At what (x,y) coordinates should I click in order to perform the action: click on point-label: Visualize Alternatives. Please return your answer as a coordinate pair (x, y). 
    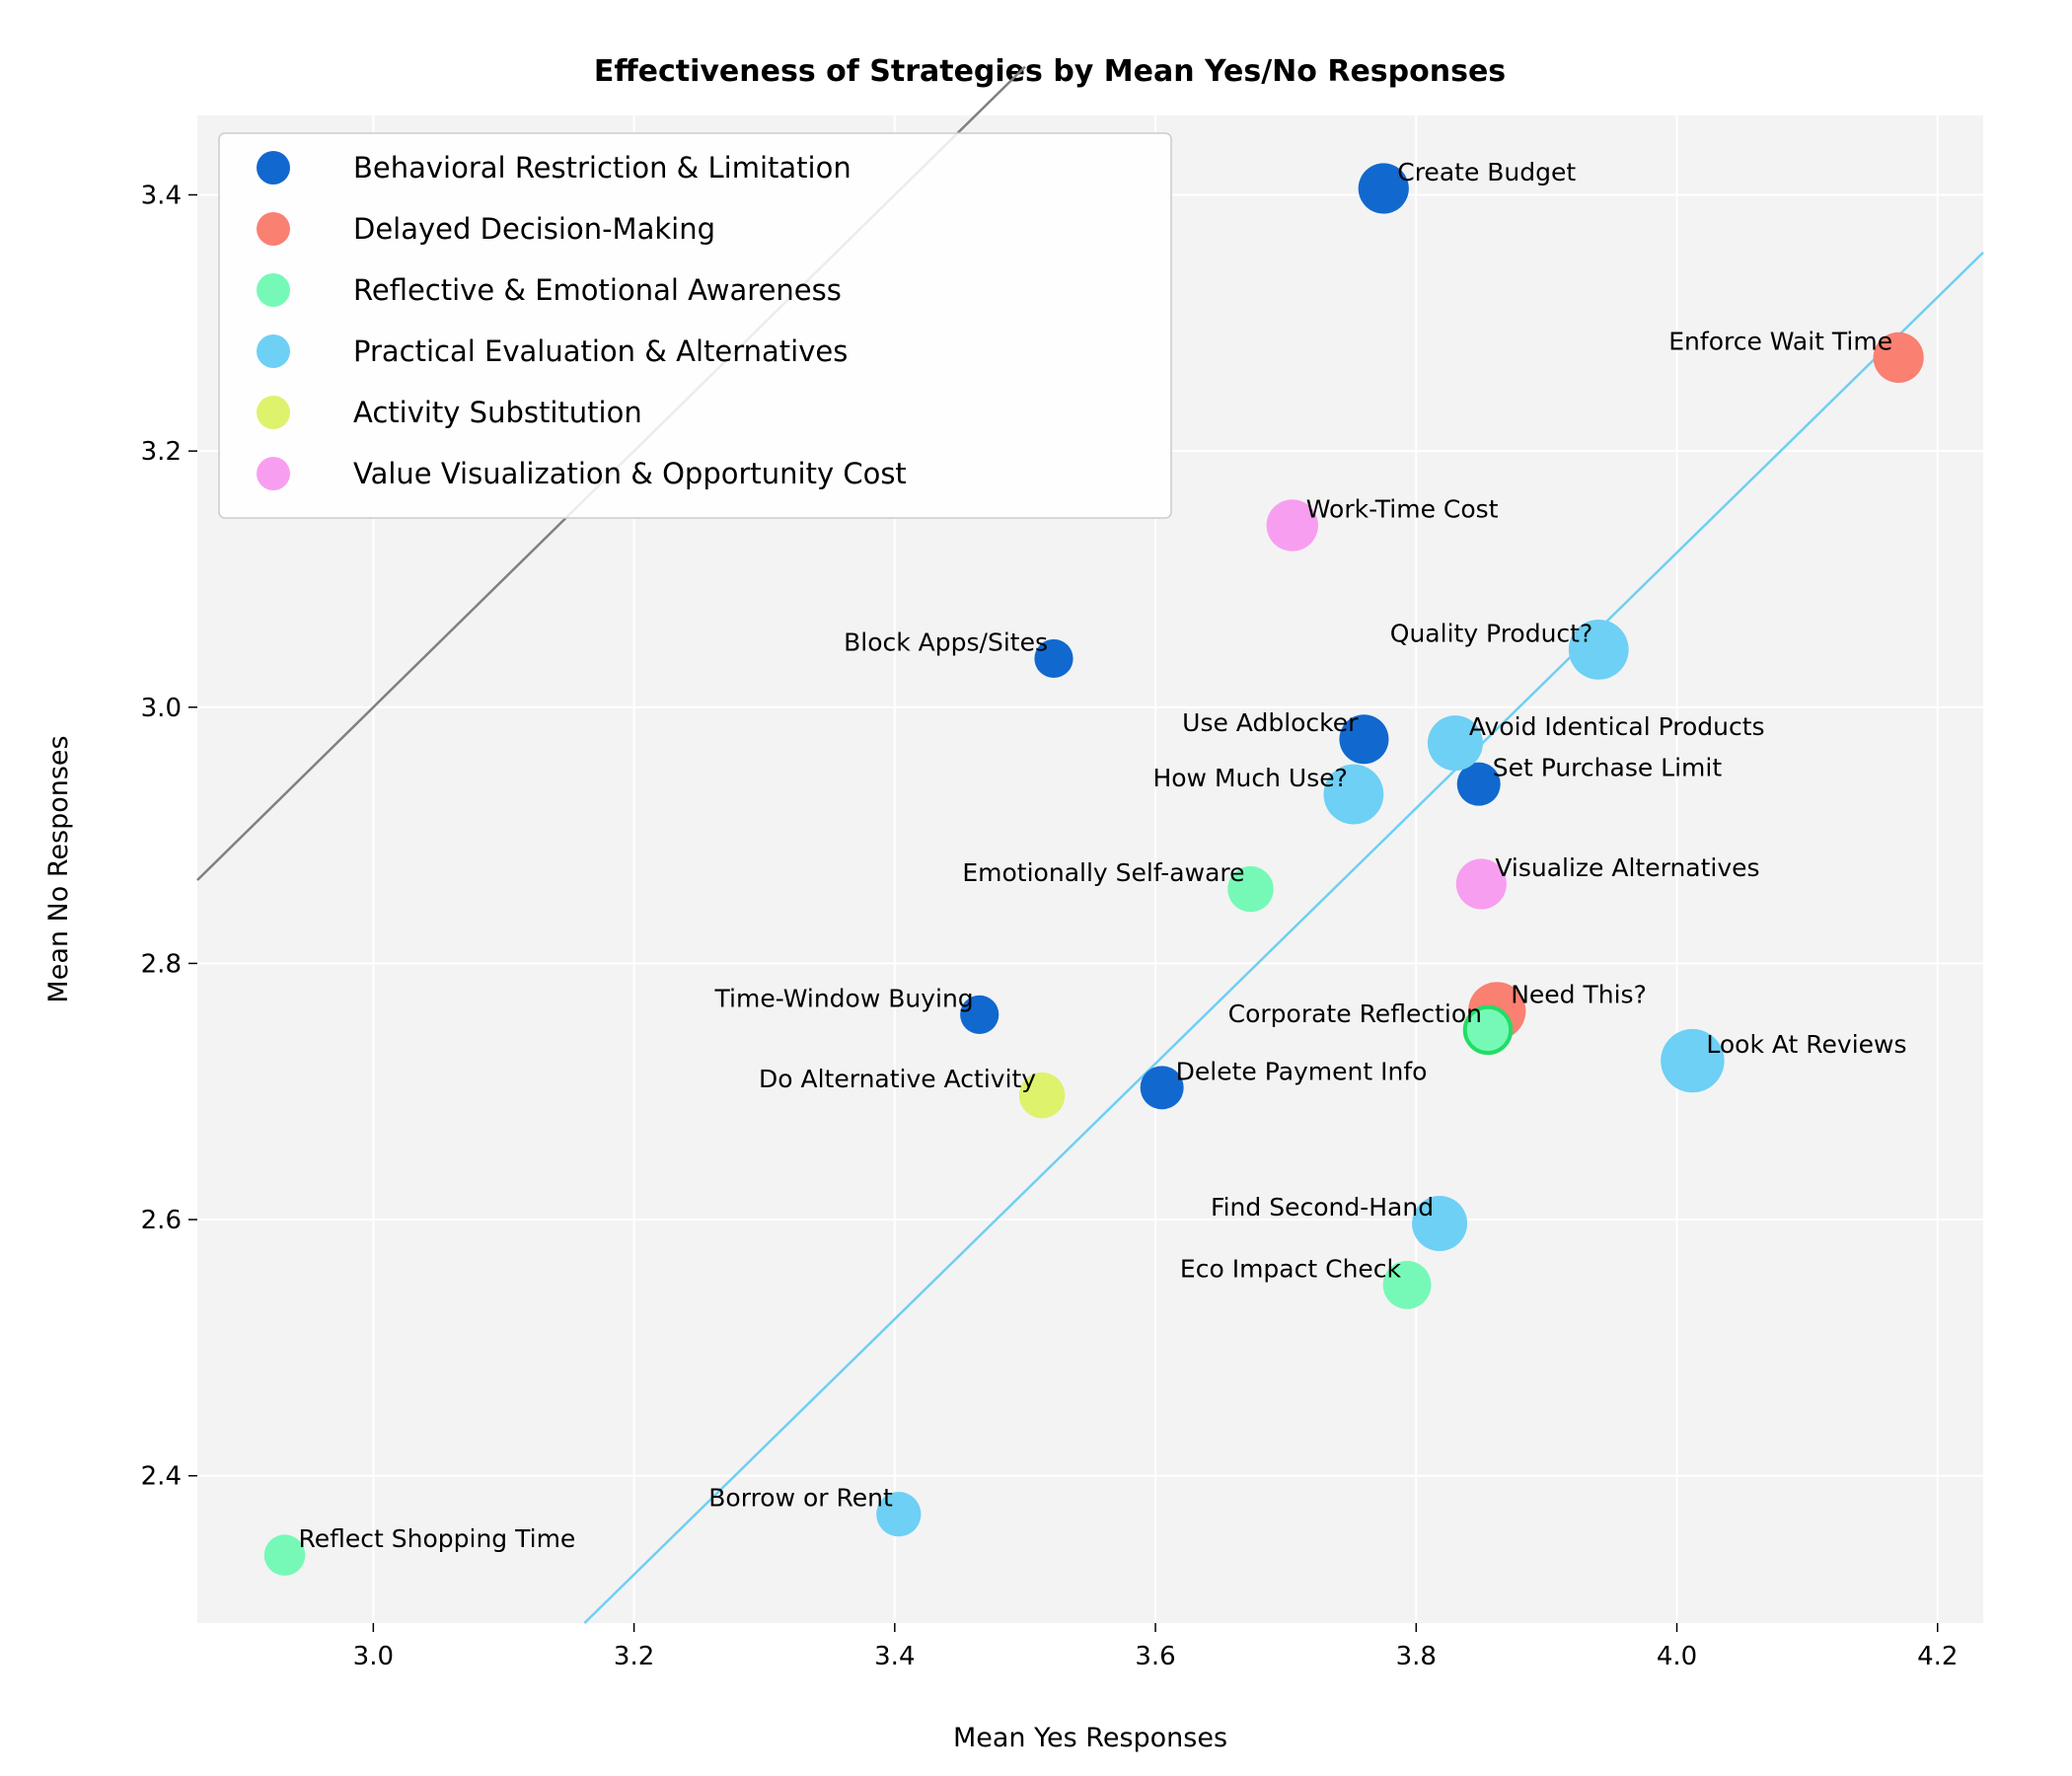
    Looking at the image, I should click on (1627, 868).